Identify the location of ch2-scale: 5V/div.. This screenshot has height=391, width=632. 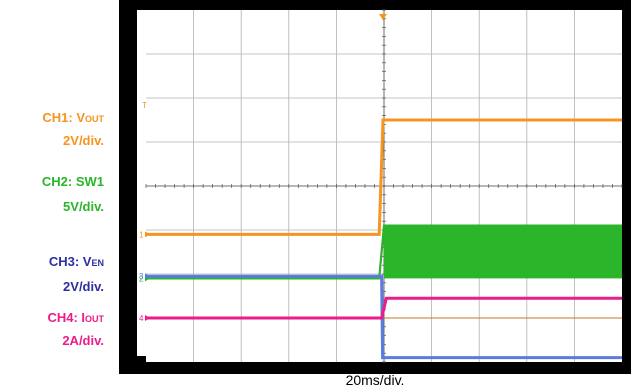
(83, 206).